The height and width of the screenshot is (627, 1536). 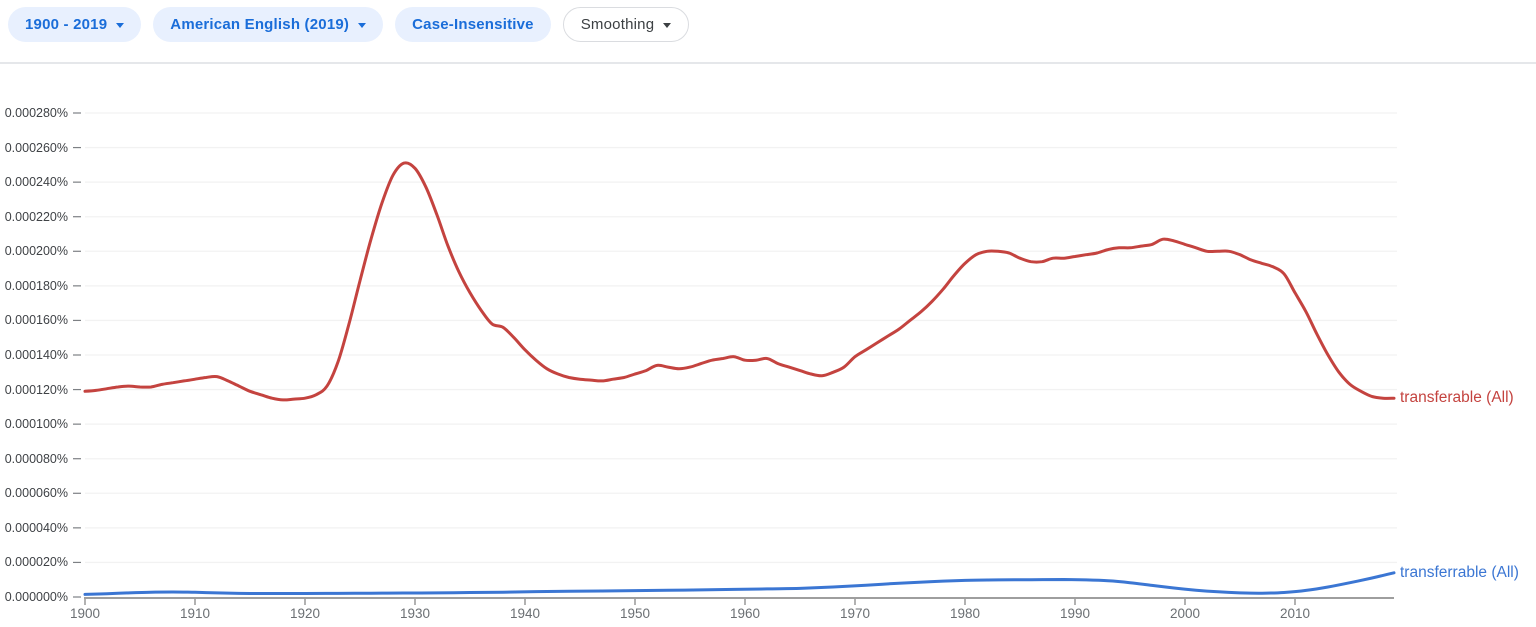 I want to click on x-axis-label: 1980, so click(x=965, y=613).